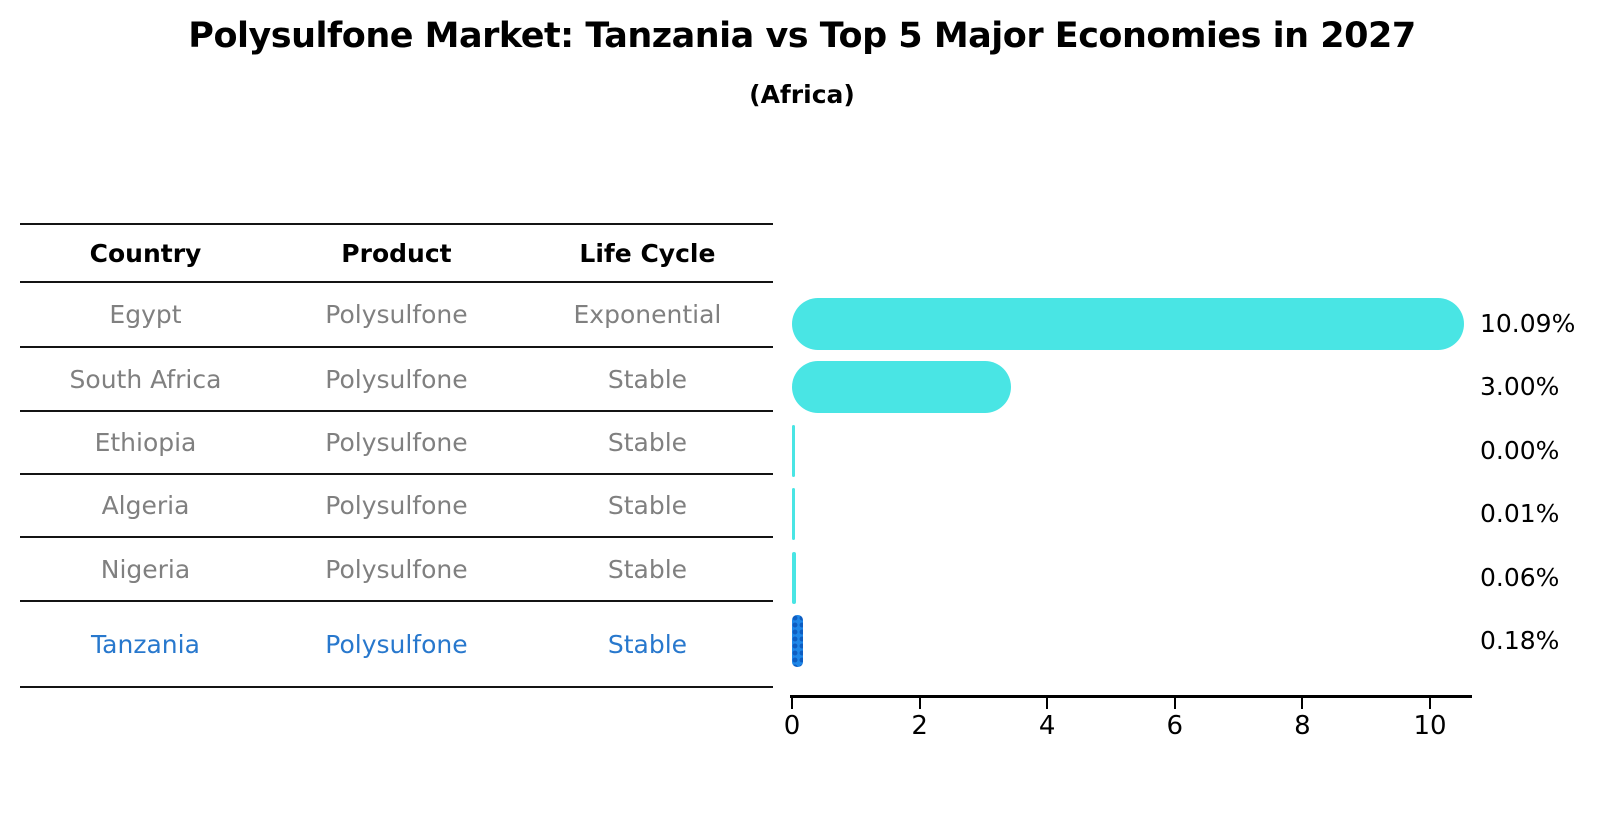 The height and width of the screenshot is (823, 1604). I want to click on value-label-egypt: 10.09%, so click(1528, 323).